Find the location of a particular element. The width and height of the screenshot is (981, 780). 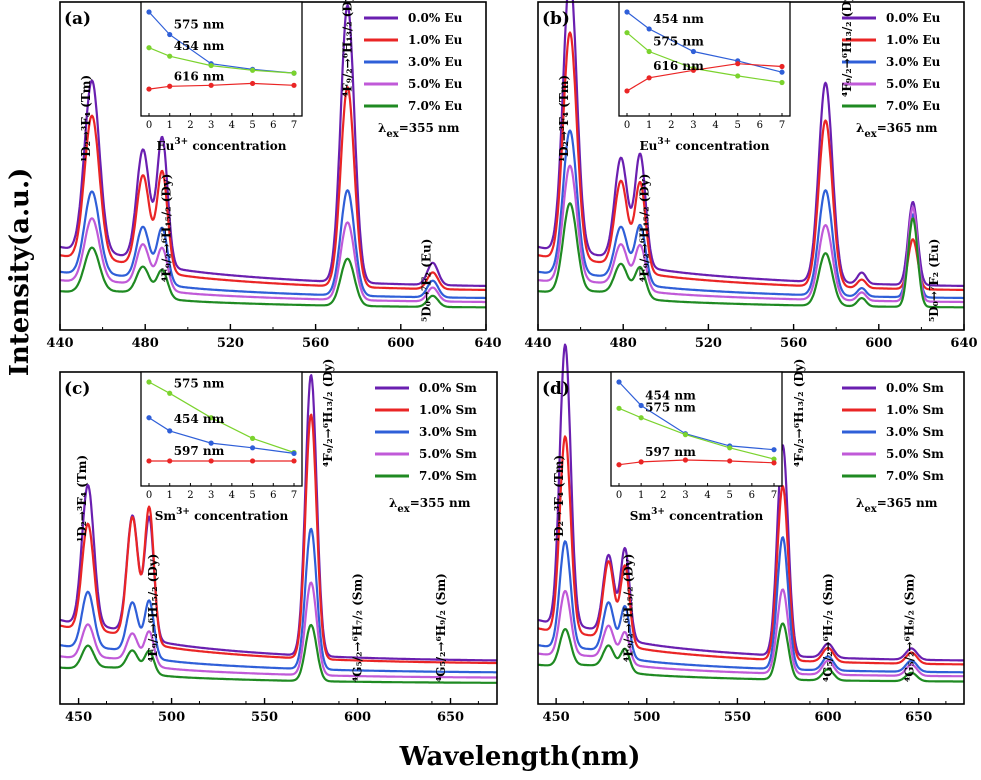

legend-label-1: 1.0% Eu is located at coordinates (913, 40).